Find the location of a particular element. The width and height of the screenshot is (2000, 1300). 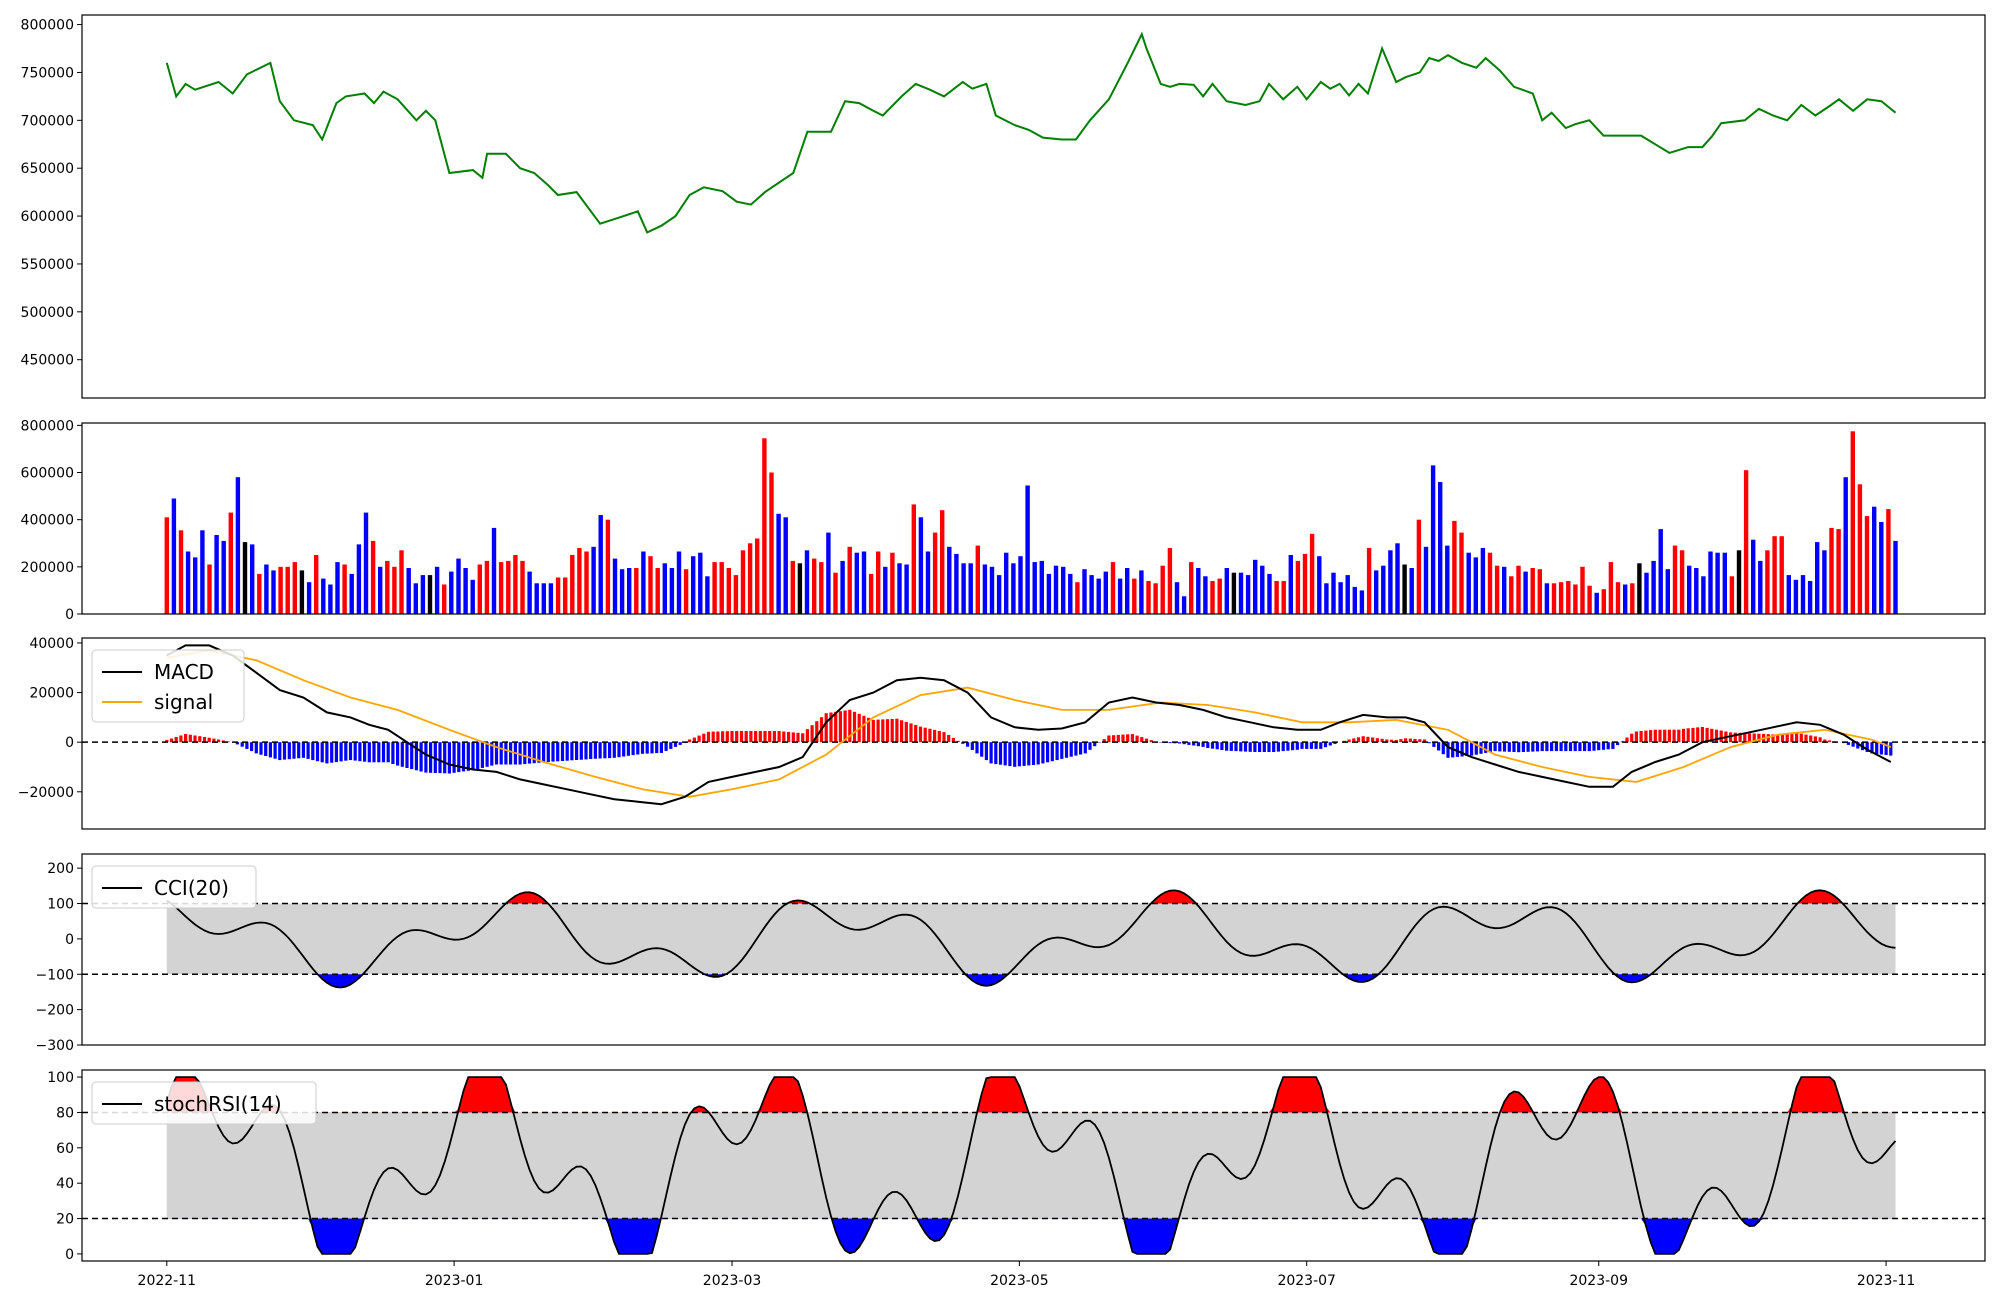

panel-frame is located at coordinates (1033, 949).